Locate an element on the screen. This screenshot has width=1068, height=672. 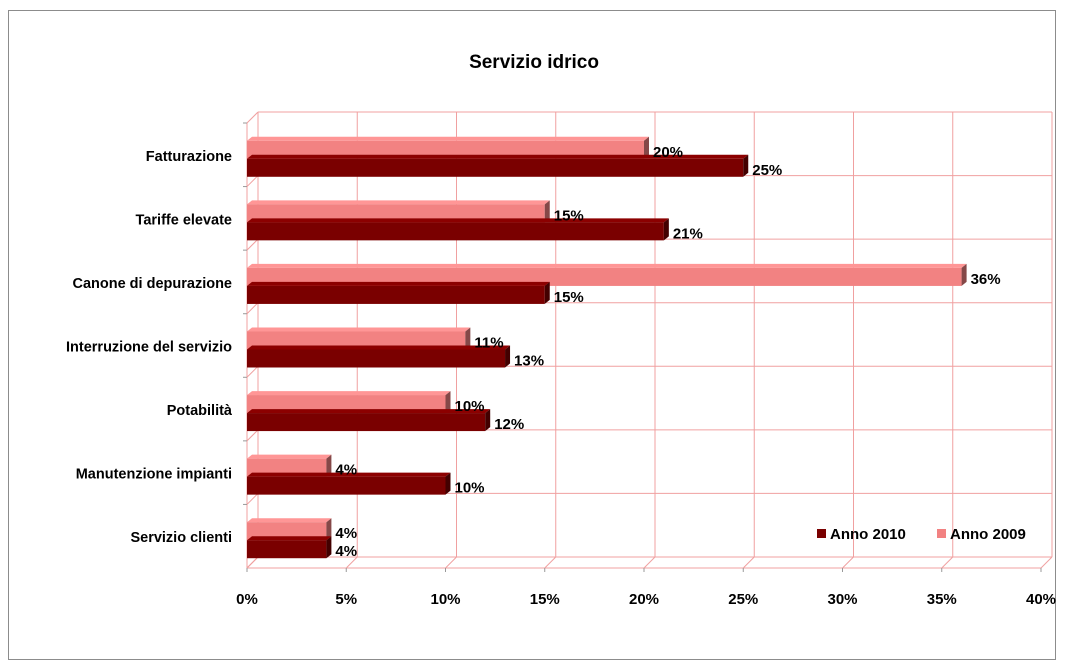
legend: Anno 2010 Anno 2009 is located at coordinates (921, 534).